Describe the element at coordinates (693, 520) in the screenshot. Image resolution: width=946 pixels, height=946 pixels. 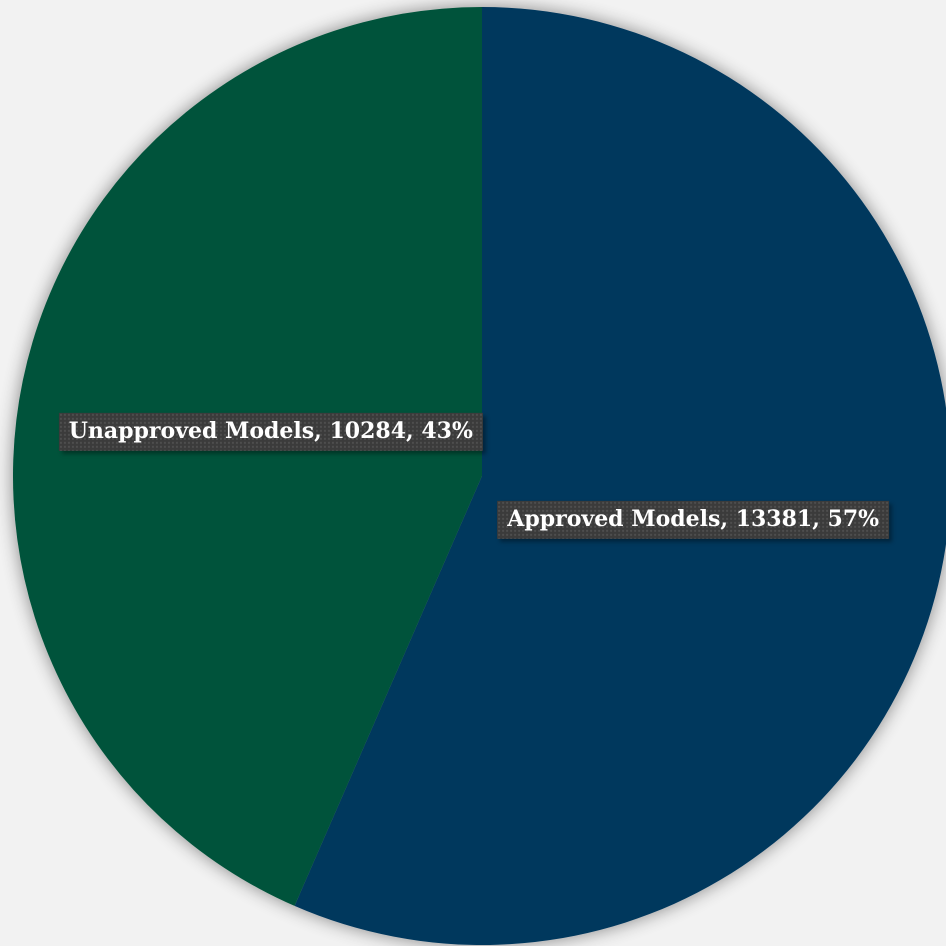
I see `slice-label-approved-models: Approved Models, 13381, 57%` at that location.